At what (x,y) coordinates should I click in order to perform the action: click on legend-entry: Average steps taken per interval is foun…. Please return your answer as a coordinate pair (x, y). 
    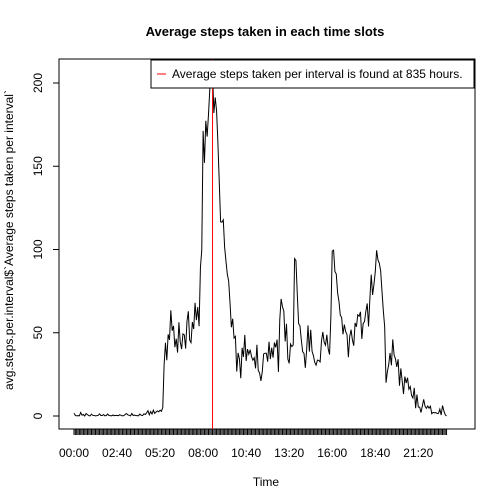
    Looking at the image, I should click on (317, 74).